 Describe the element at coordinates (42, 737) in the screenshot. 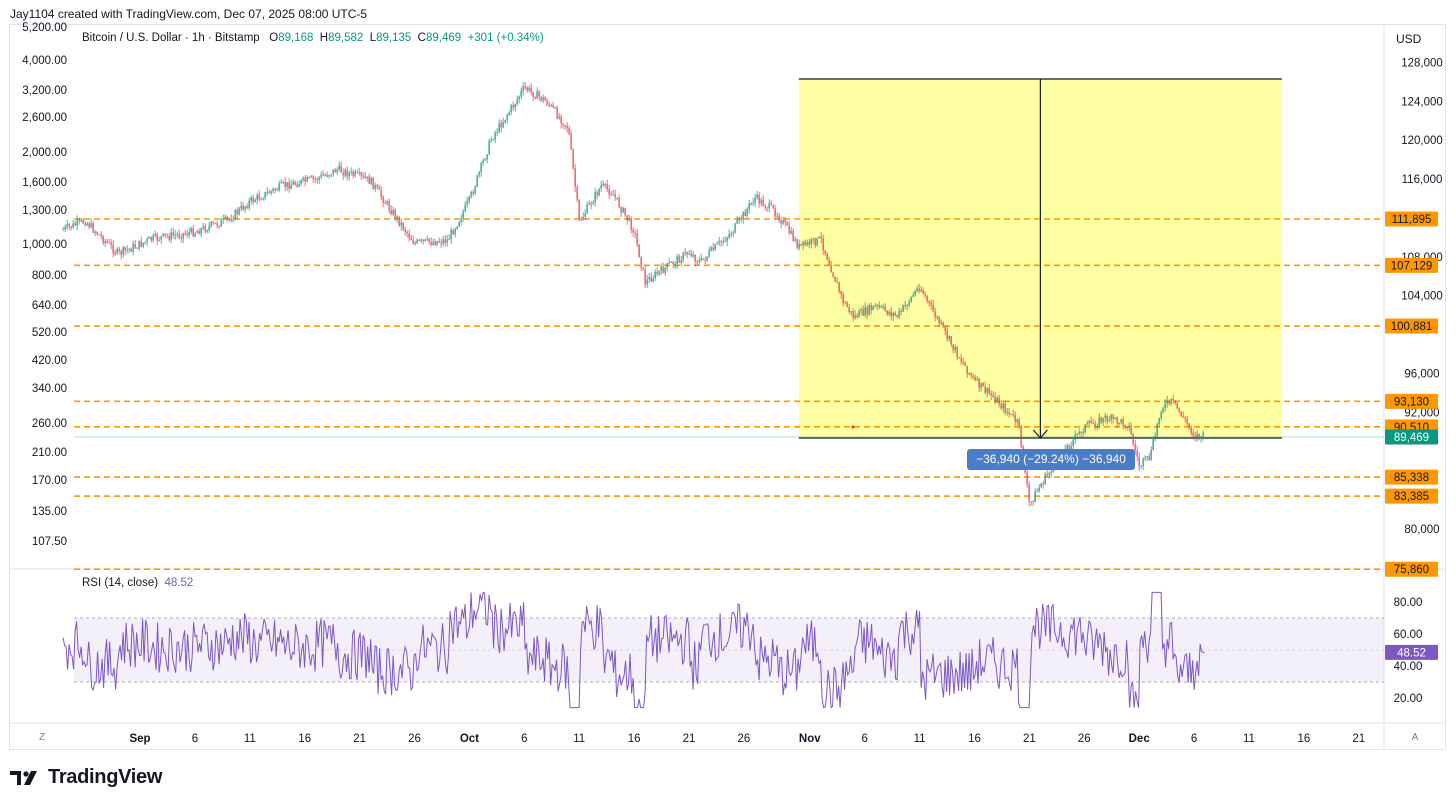

I see `zoom-toggle-button: Z` at that location.